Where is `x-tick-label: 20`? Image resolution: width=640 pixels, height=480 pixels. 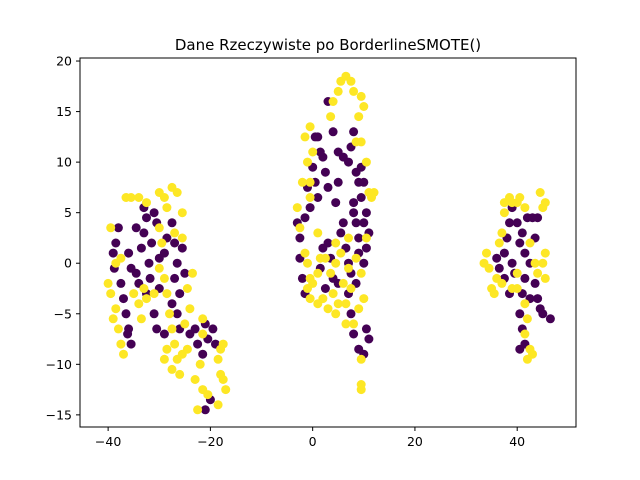 x-tick-label: 20 is located at coordinates (415, 441).